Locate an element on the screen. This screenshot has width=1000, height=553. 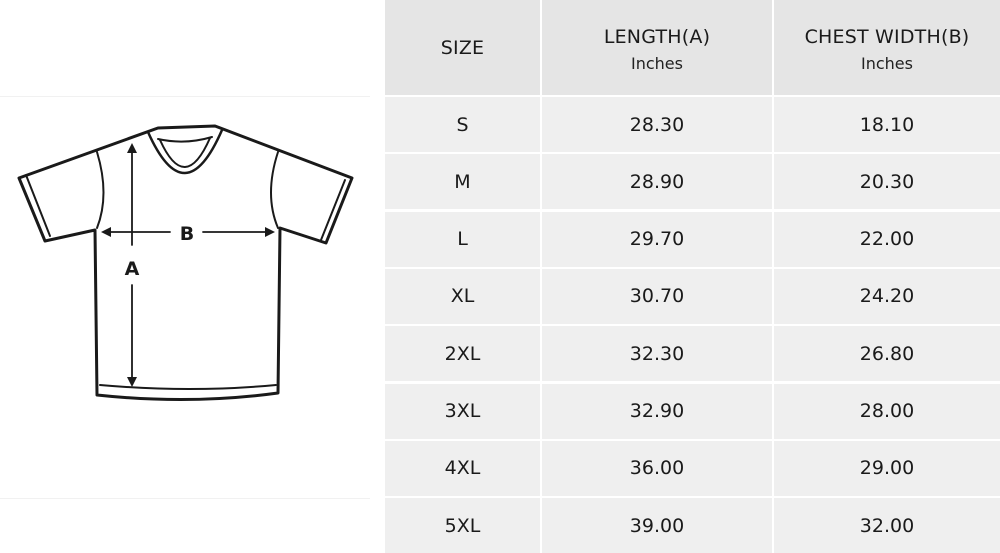
cell-value: 5XL is located at coordinates (462, 525).